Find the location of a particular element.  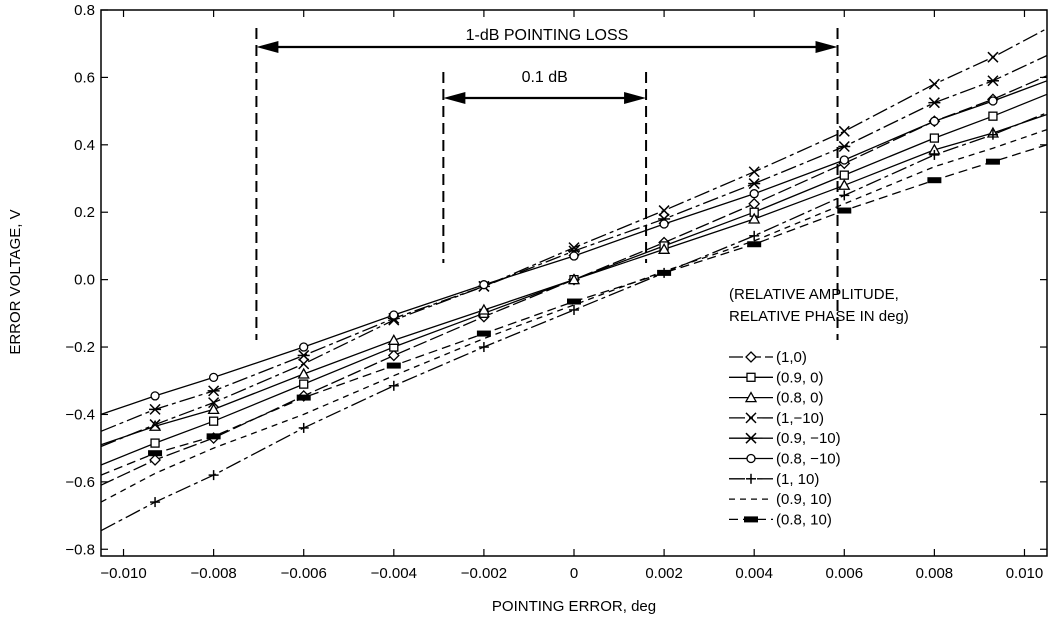

y-tick-label: 0.2 is located at coordinates (84, 212).